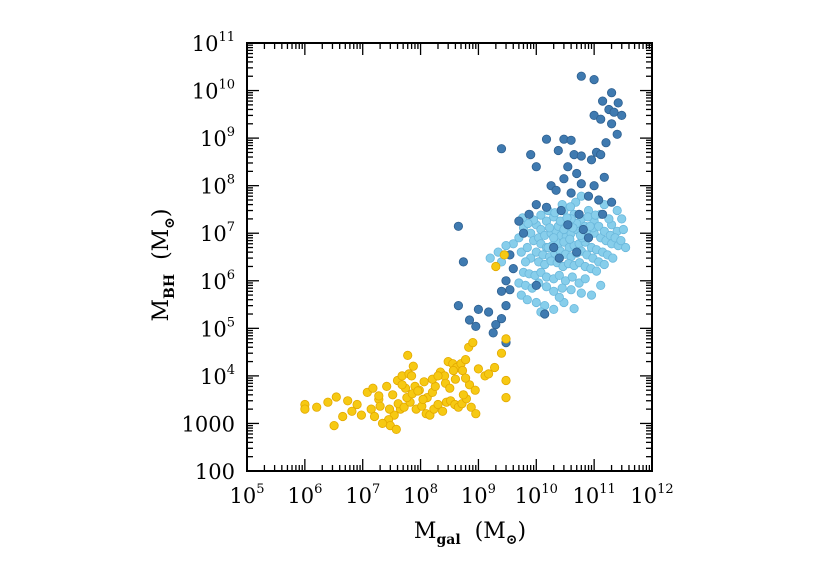 The width and height of the screenshot is (830, 587). Describe the element at coordinates (260, 489) in the screenshot. I see `x-tick-exp: 5` at that location.